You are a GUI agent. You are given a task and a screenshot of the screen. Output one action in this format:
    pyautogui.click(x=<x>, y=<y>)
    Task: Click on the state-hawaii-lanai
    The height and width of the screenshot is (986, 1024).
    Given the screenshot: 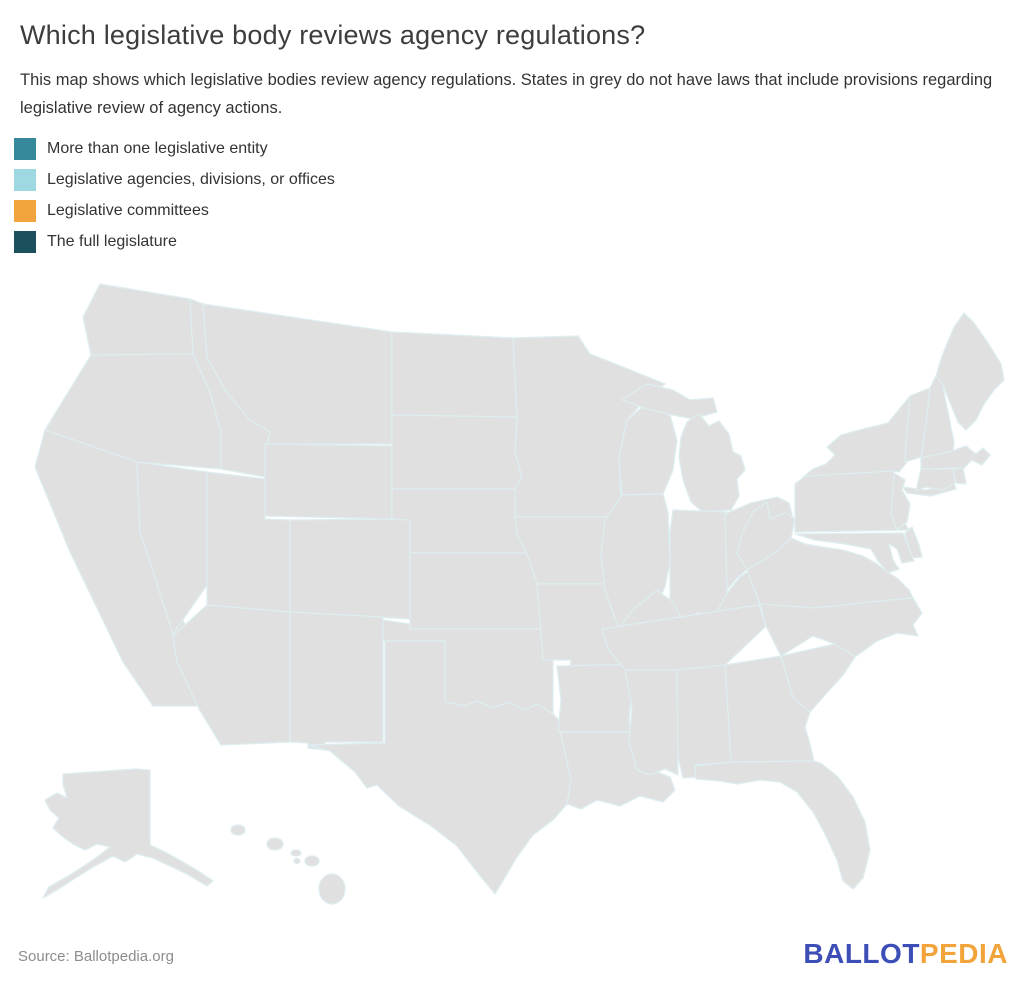 What is the action you would take?
    pyautogui.click(x=297, y=861)
    